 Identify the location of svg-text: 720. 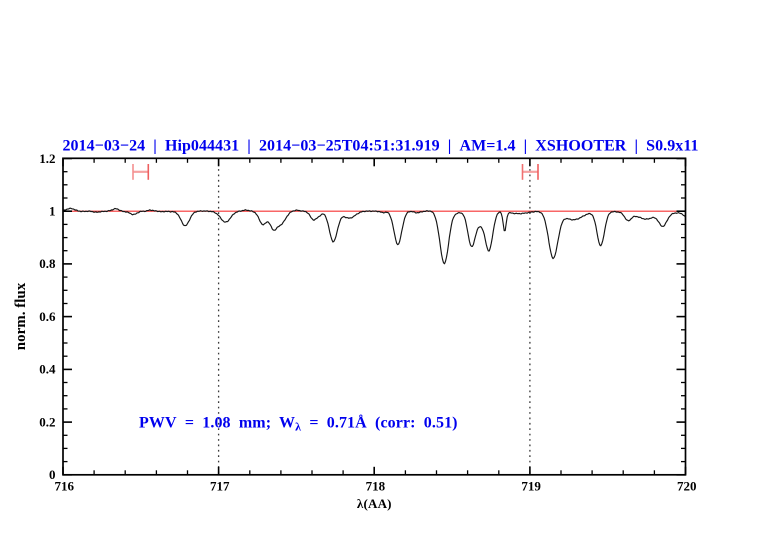
(687, 486).